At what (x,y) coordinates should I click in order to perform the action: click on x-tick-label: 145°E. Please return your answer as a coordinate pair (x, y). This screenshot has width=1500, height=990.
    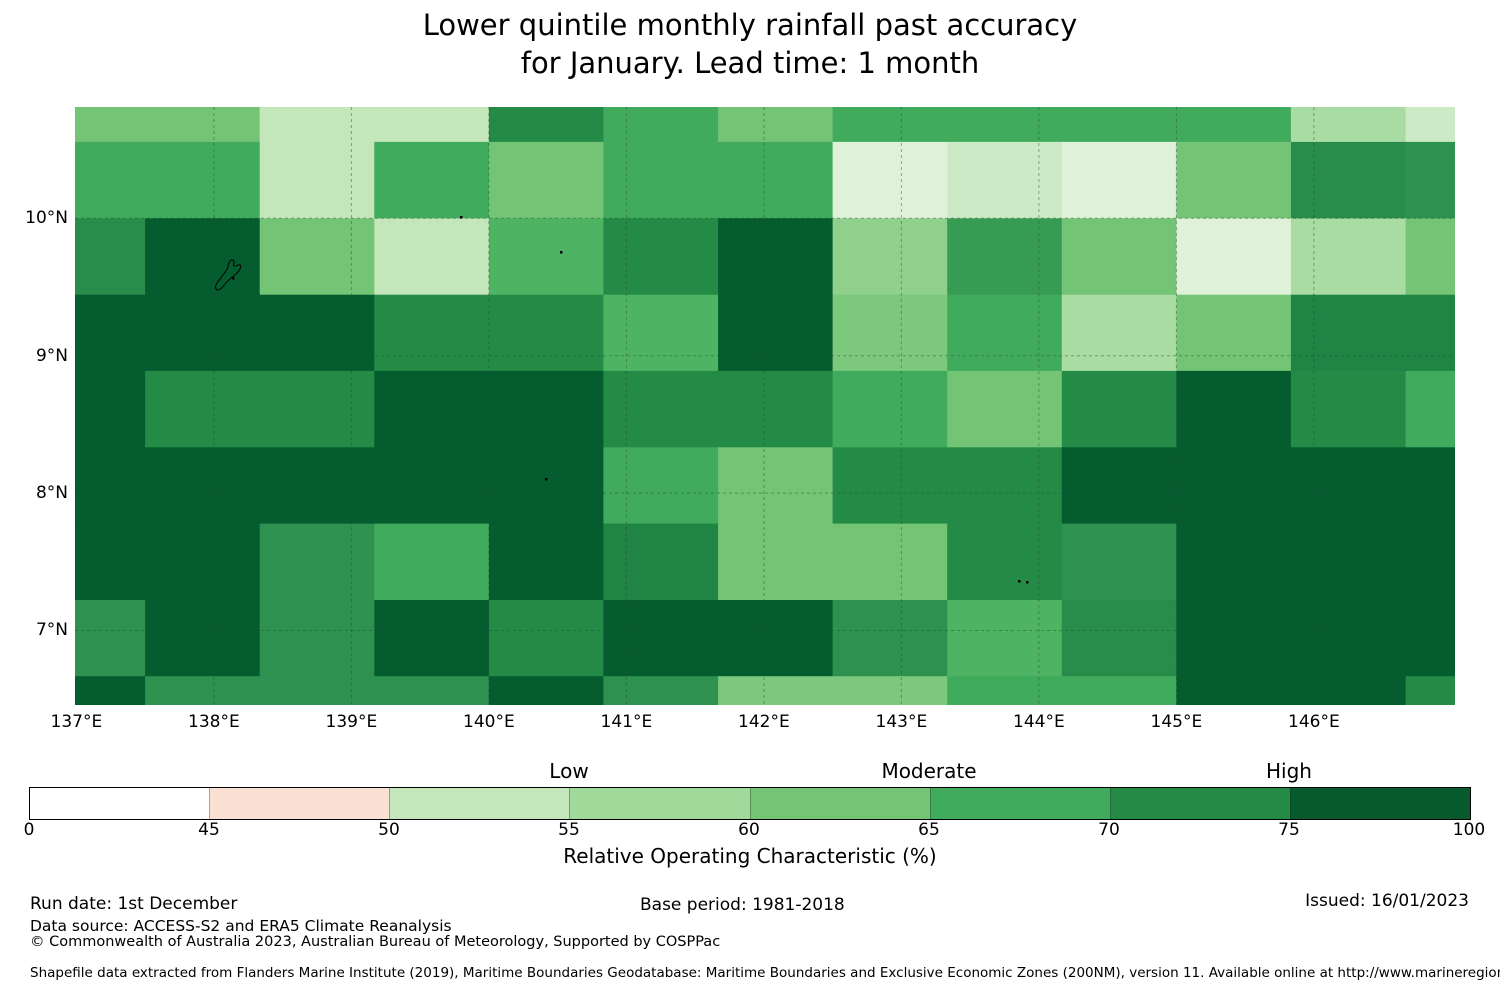
    Looking at the image, I should click on (1176, 722).